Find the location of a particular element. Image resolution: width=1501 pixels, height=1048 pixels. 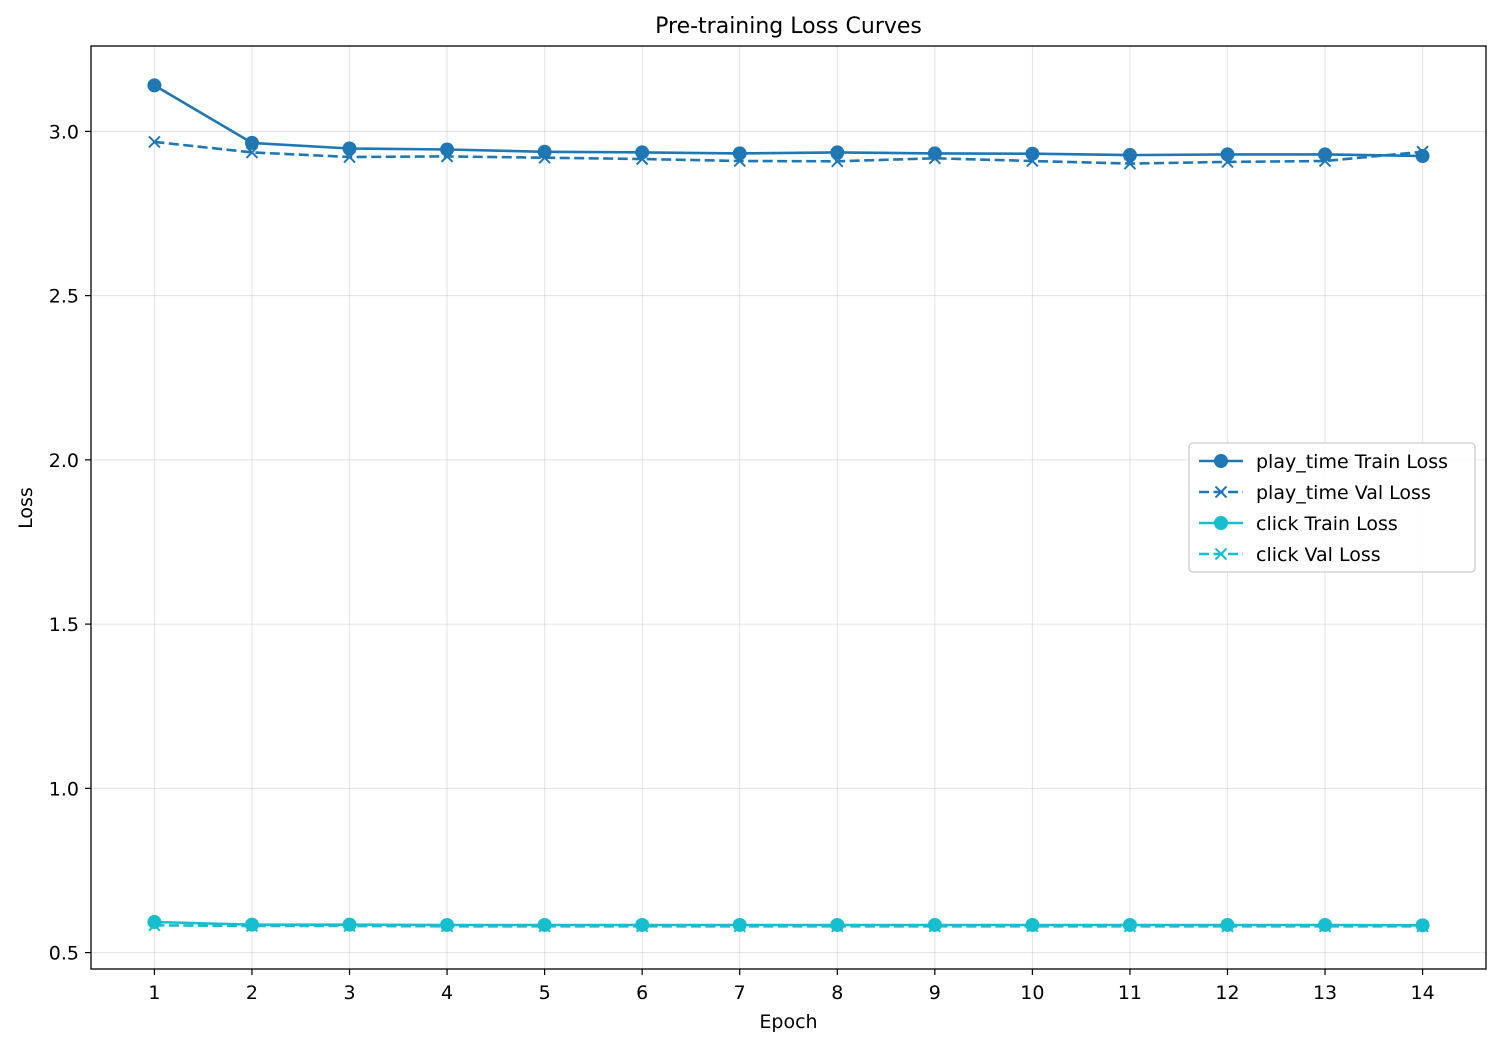

x-tick-label: 5 is located at coordinates (545, 993).